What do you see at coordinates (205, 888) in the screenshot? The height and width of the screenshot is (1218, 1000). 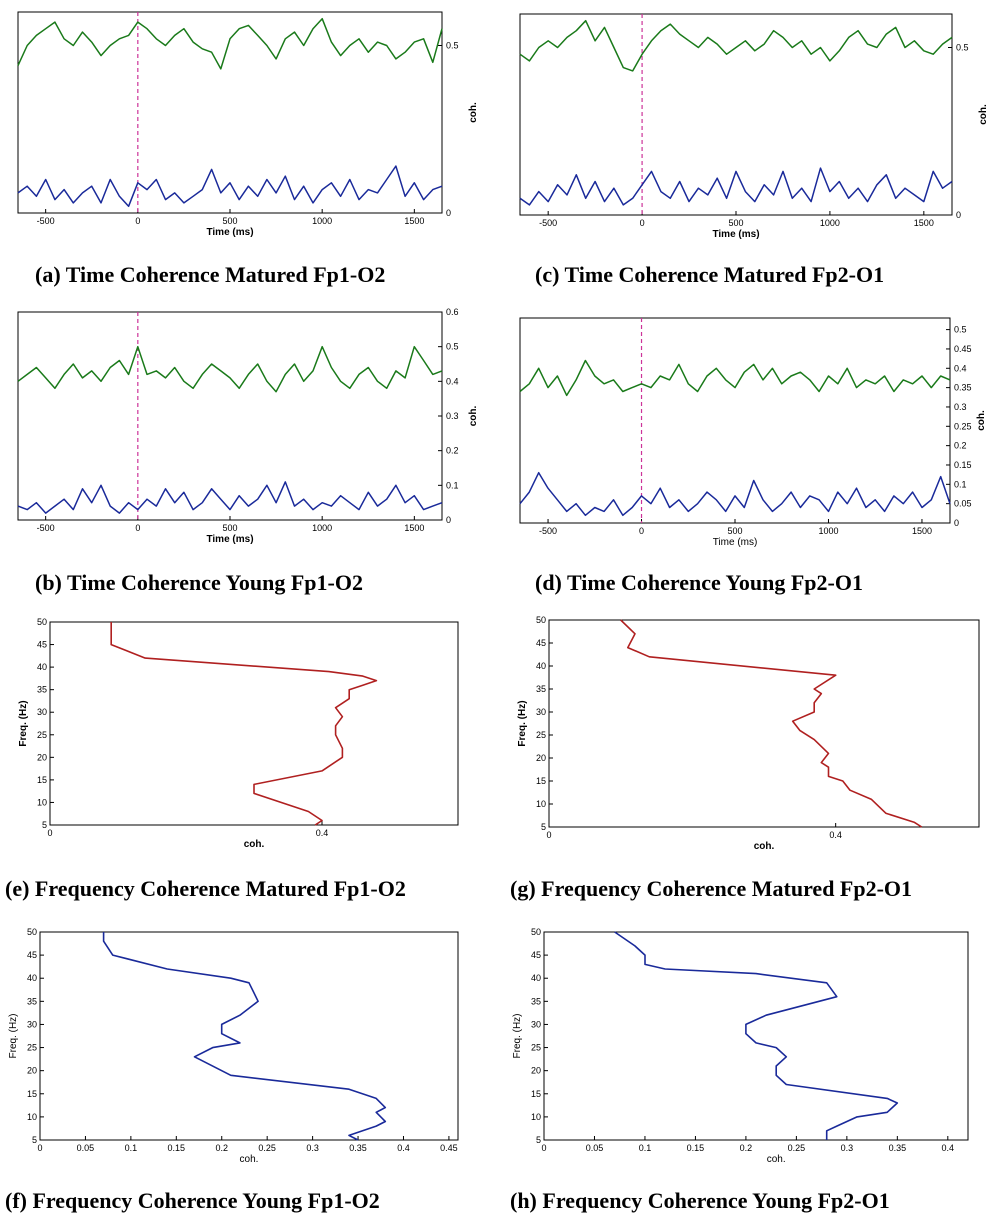 I see `caption-e: (e) Frequency Coherence Matured Fp1-O2` at bounding box center [205, 888].